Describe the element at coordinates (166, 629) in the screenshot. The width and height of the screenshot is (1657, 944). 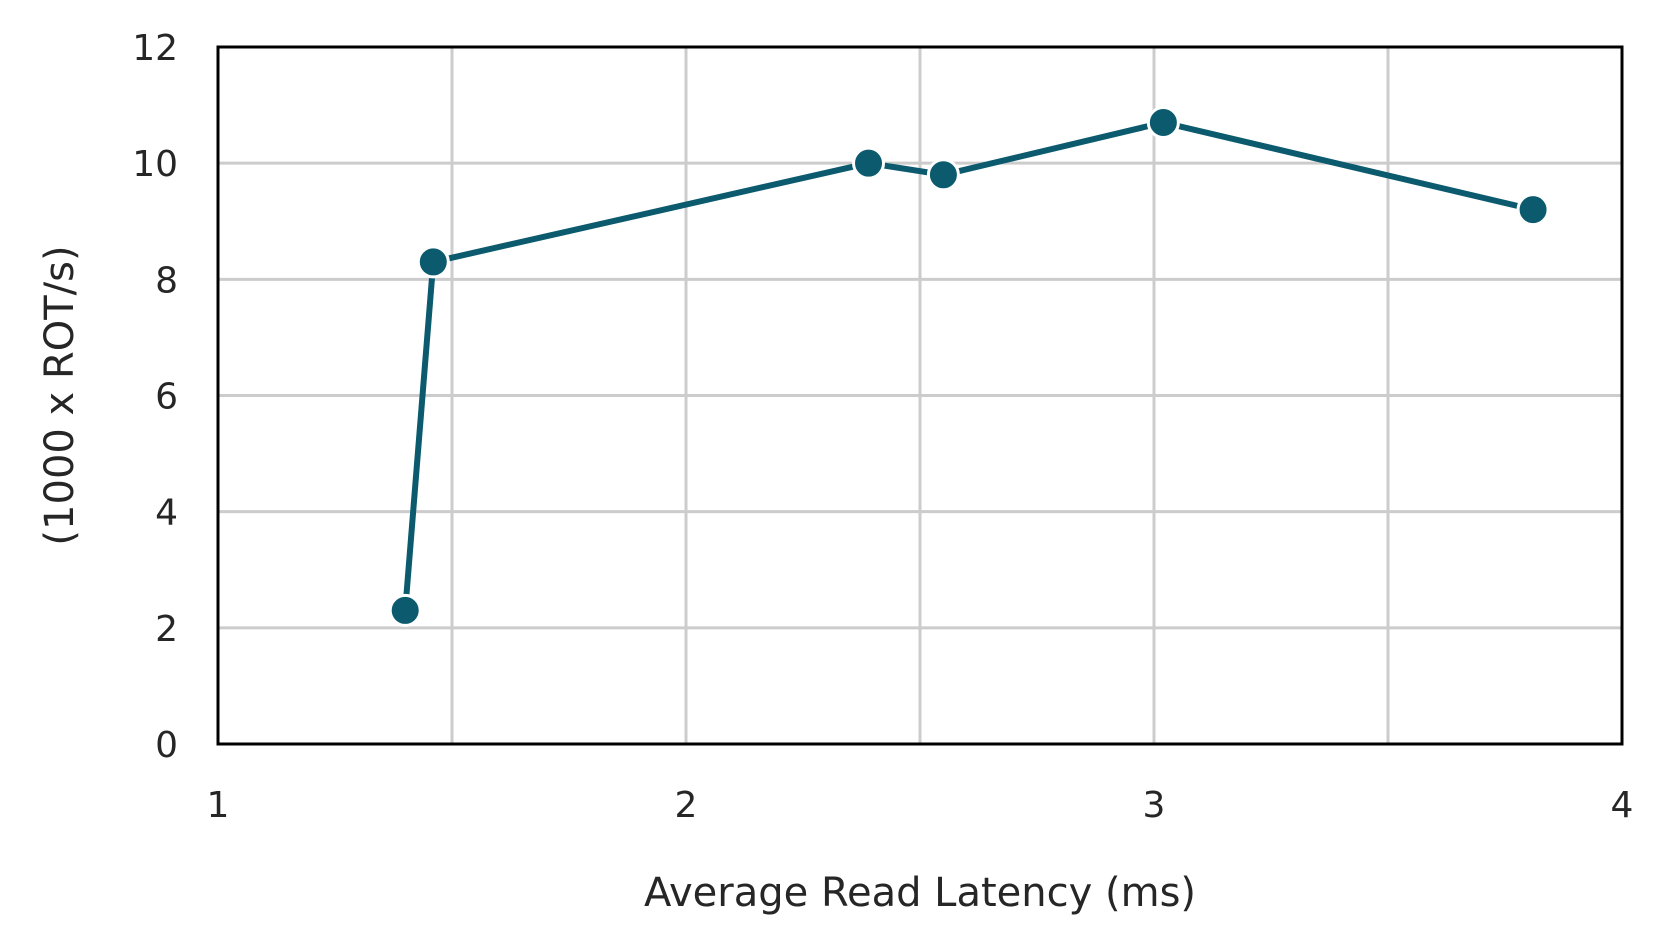
I see `y-tick-label: 2` at that location.